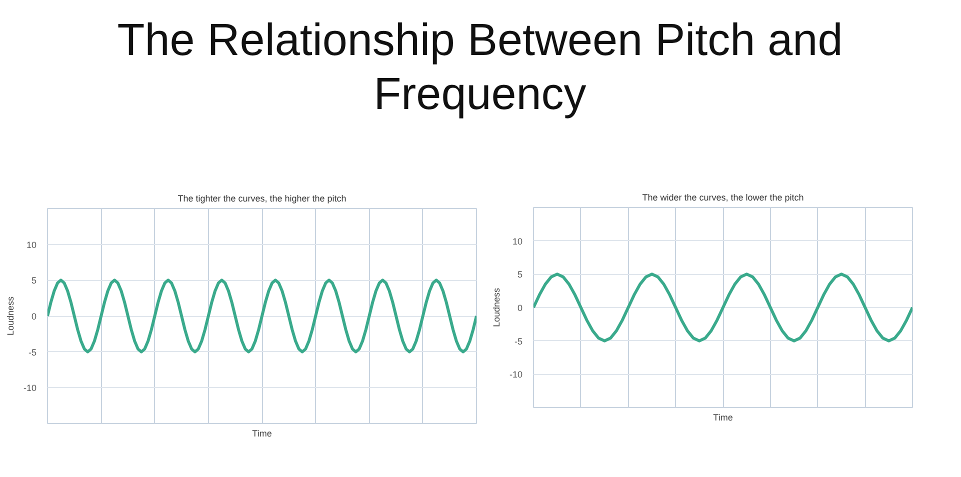 The image size is (961, 477). I want to click on chart-title: The tighter the curves, the higher the pitch, so click(262, 199).